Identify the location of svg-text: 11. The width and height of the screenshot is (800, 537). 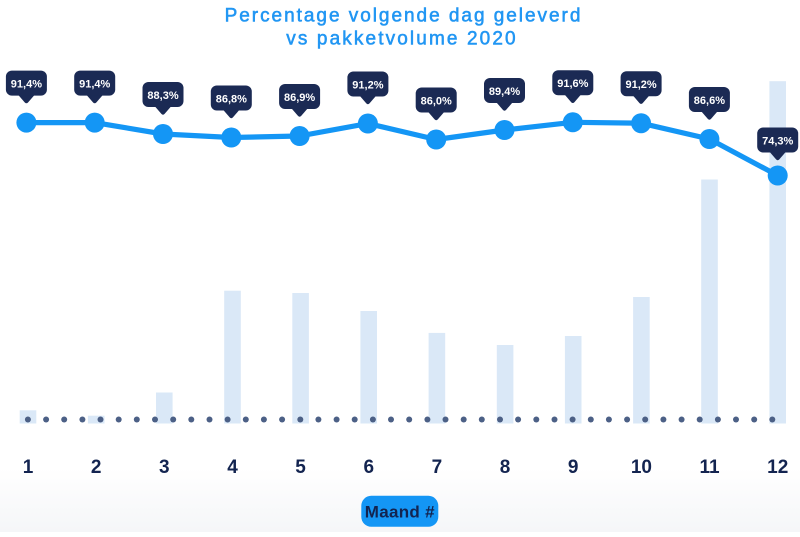
(709, 467).